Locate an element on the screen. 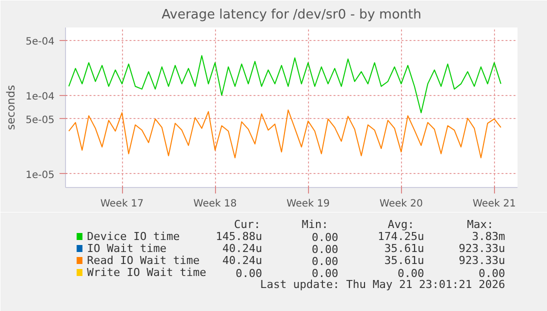 This screenshot has width=547, height=311. x-tick-label: Week 19 is located at coordinates (308, 204).